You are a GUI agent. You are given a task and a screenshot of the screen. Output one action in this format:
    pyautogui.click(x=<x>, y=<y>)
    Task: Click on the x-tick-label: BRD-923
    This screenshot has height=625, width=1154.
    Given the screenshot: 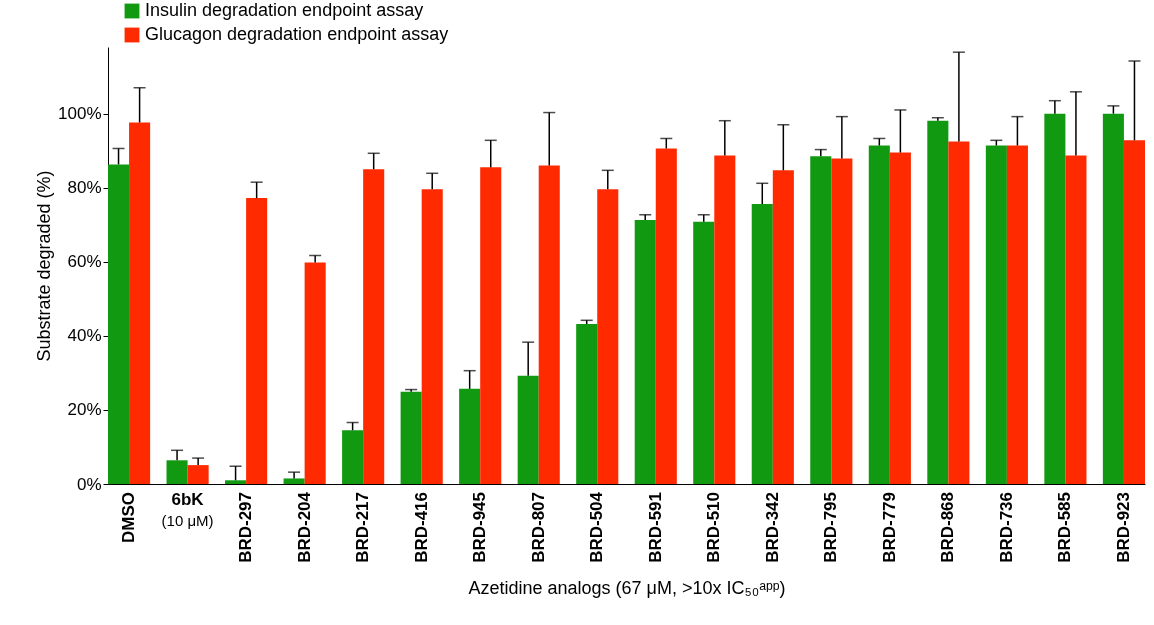 What is the action you would take?
    pyautogui.click(x=1123, y=527)
    